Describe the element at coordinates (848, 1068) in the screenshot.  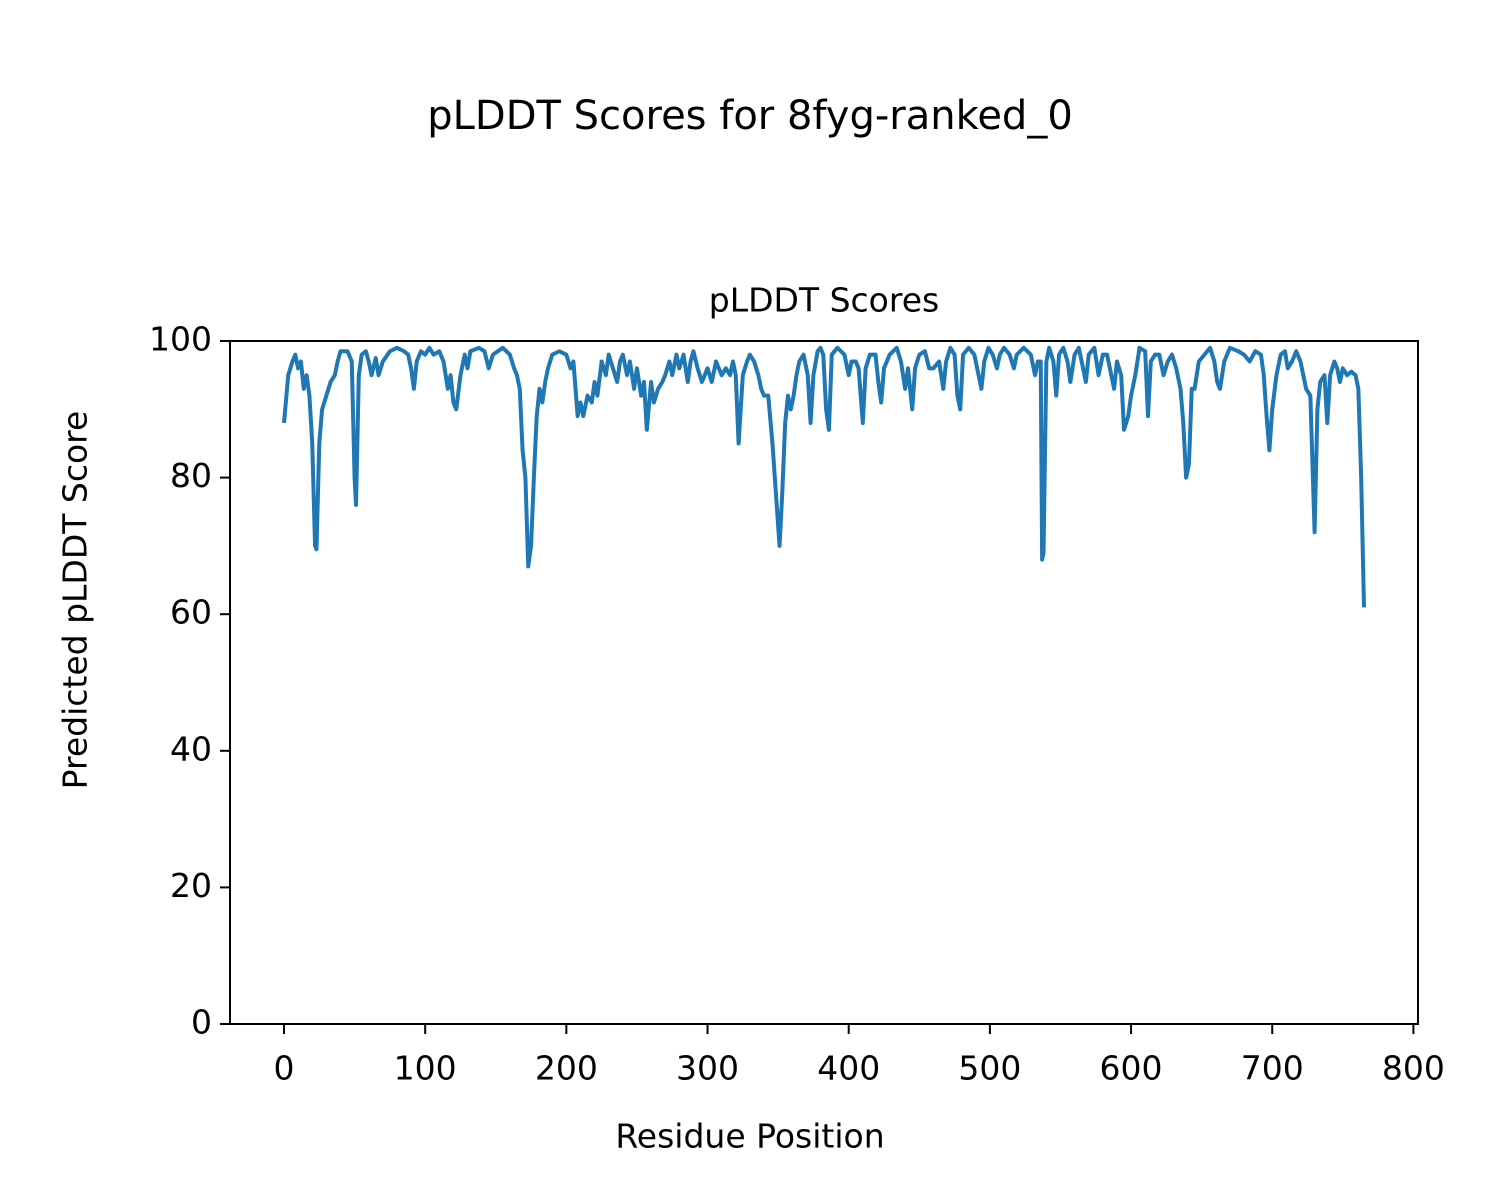
I see `x-tick-label: 400` at that location.